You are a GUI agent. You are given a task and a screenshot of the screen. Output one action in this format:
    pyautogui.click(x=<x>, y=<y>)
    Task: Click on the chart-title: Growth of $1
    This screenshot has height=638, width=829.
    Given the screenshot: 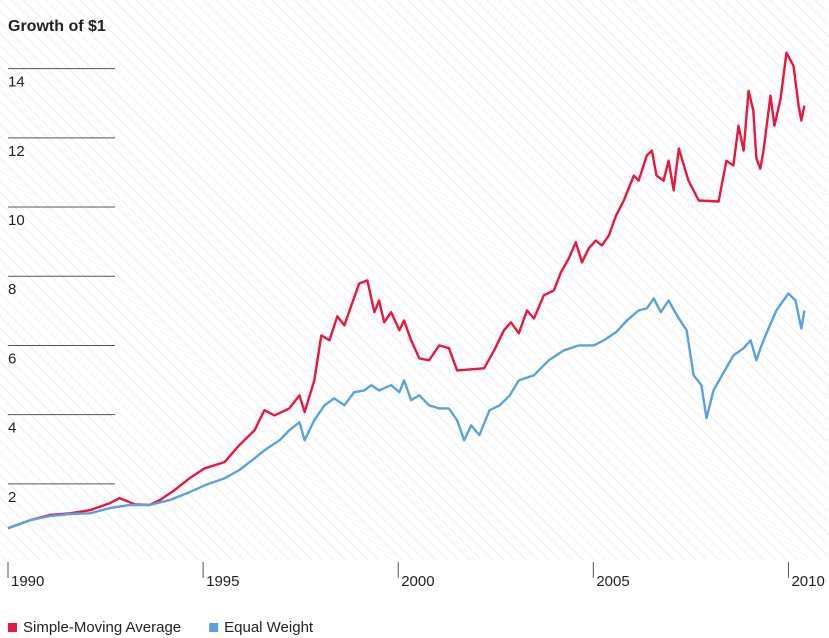 What is the action you would take?
    pyautogui.click(x=57, y=26)
    